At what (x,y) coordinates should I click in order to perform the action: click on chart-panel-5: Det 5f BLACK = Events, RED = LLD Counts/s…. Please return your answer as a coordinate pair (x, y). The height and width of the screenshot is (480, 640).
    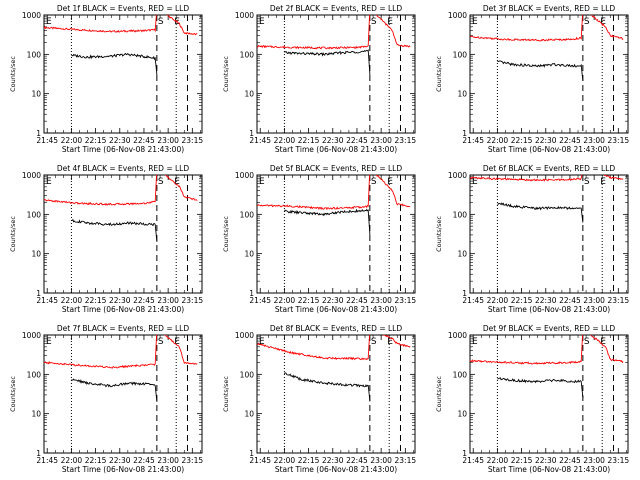
    Looking at the image, I should click on (319, 239).